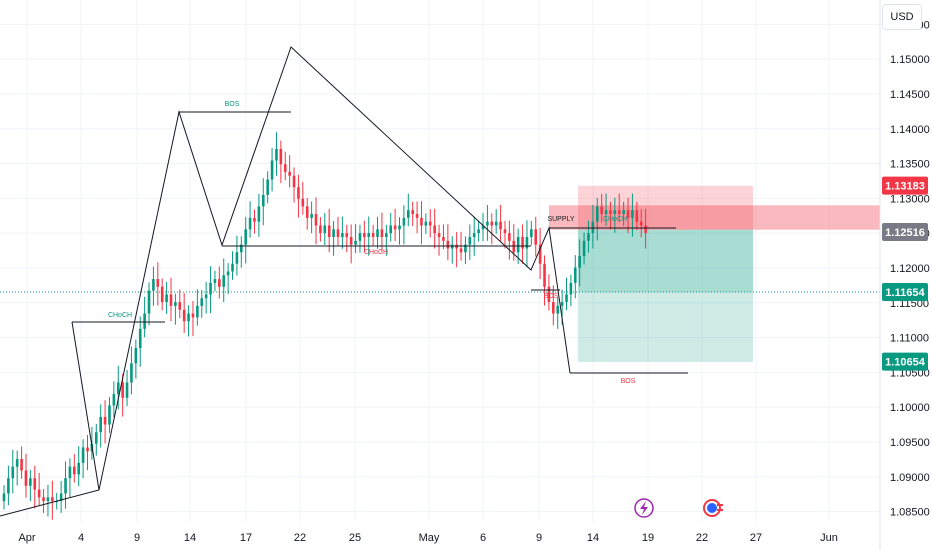  I want to click on price-tag-label: 1.11654, so click(905, 293).